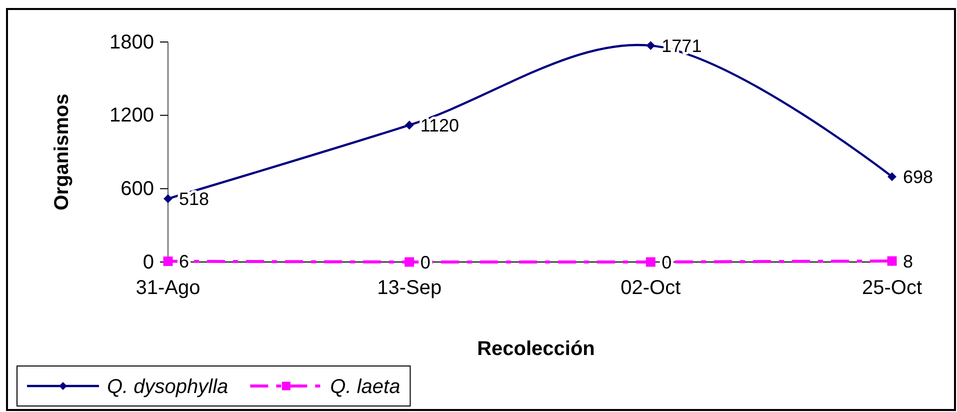  Describe the element at coordinates (62, 152) in the screenshot. I see `y-axis-title: Organismos` at that location.